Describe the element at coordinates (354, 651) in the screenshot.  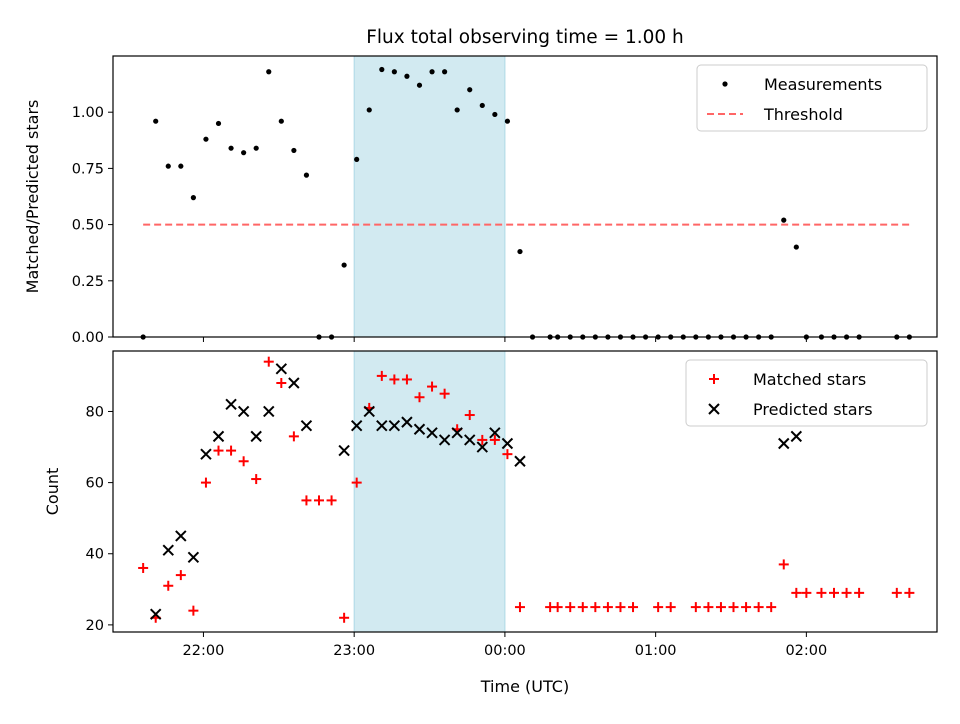
I see `count-xtick-label: 23:00` at that location.